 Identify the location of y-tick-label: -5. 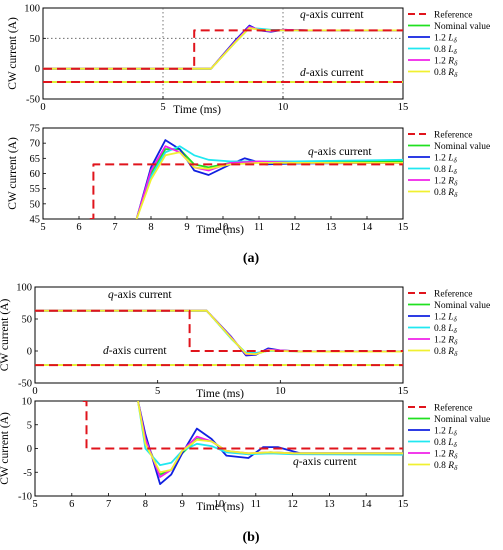
(27, 473).